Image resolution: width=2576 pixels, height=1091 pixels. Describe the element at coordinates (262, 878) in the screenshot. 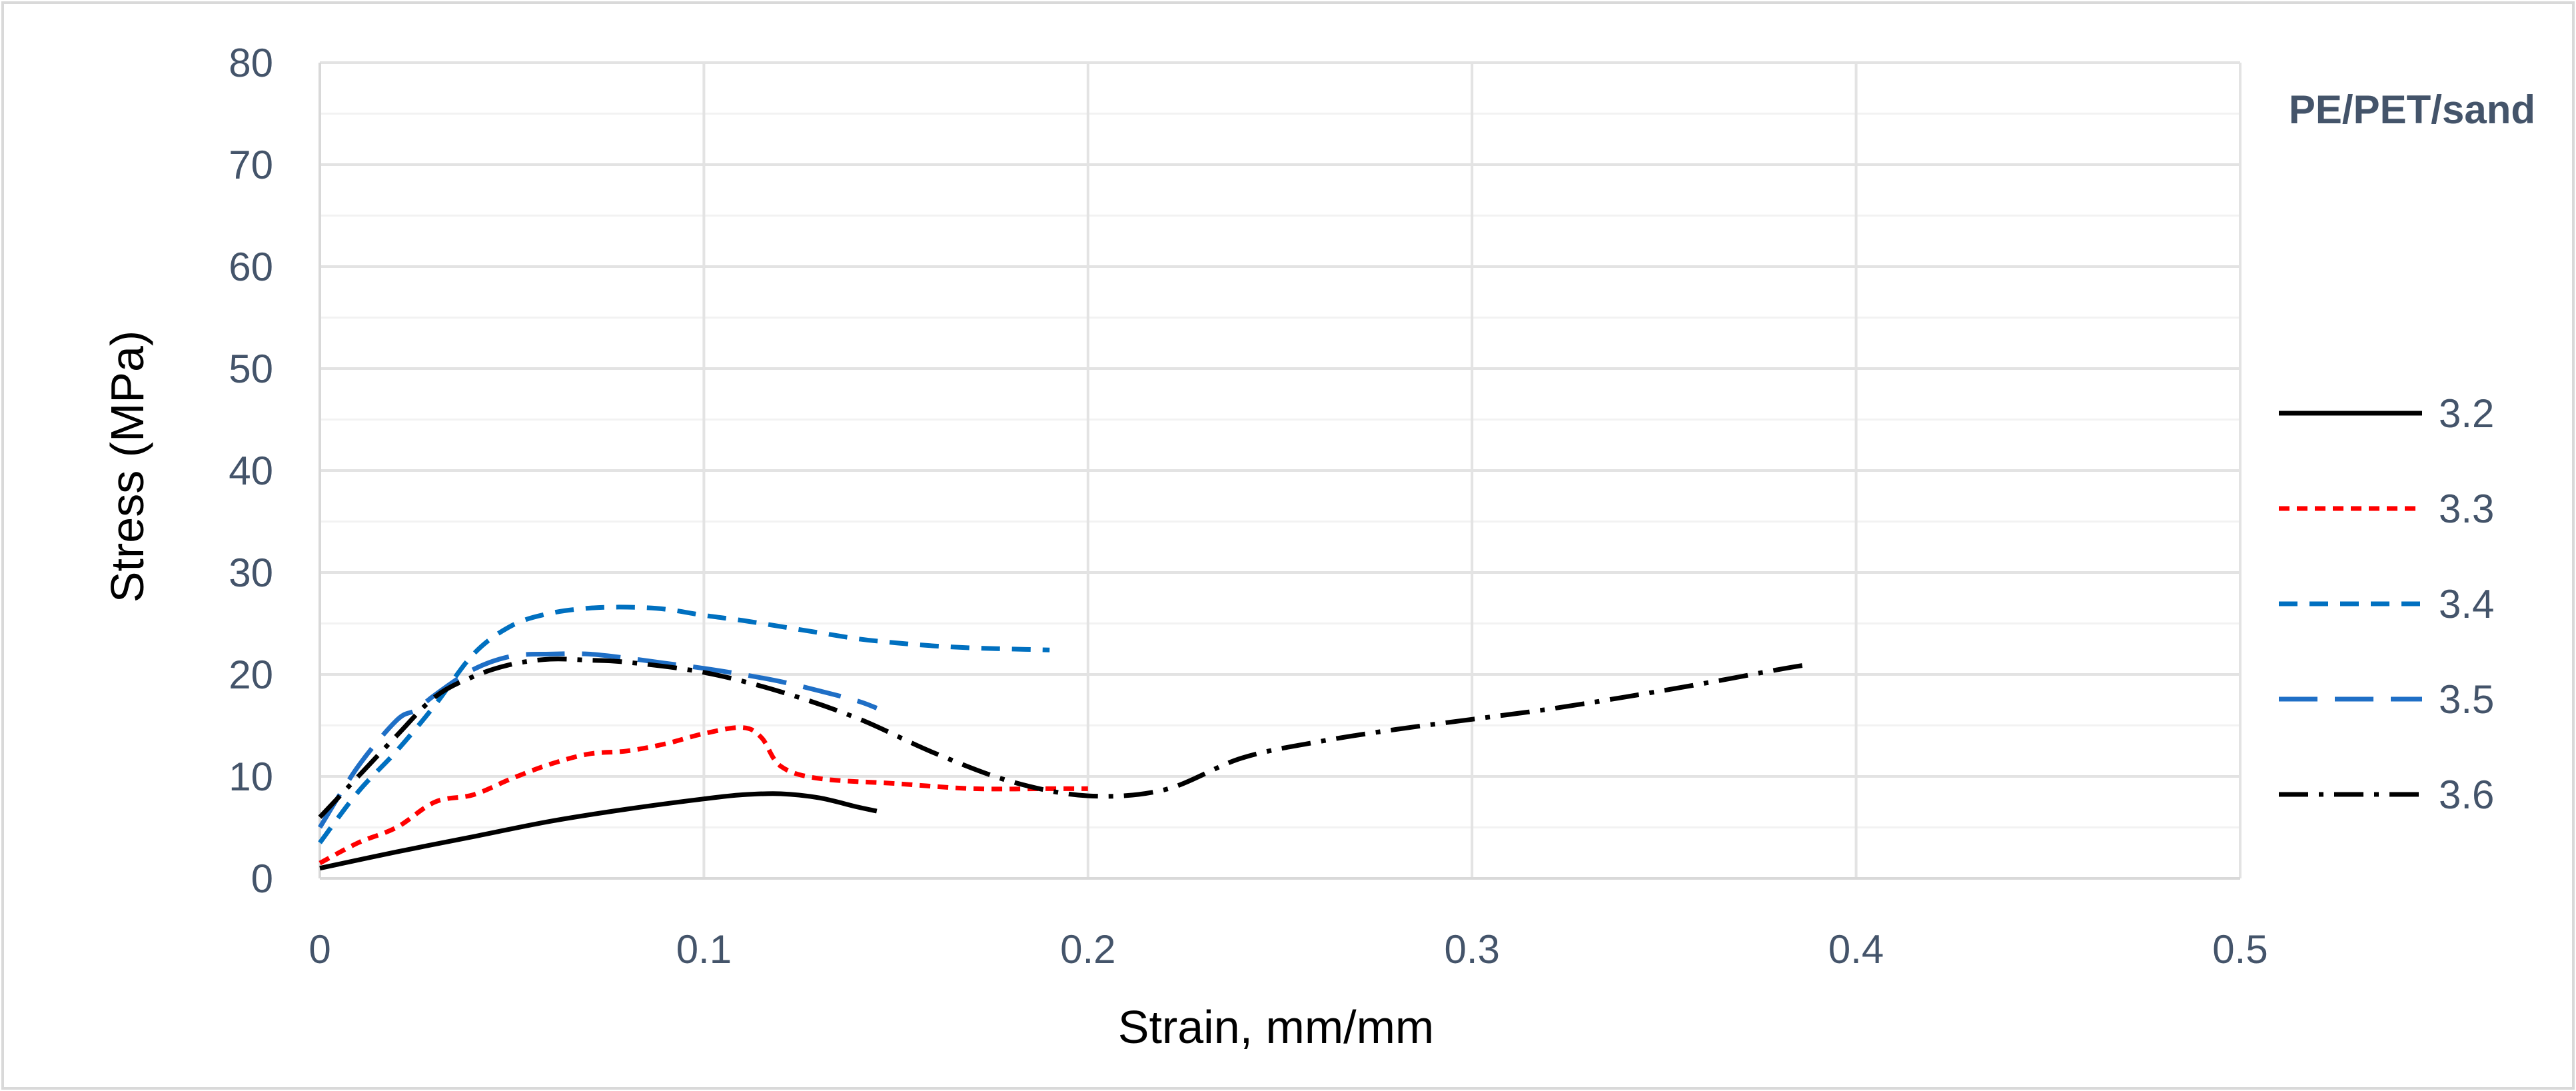

I see `y-tick-label: 0` at that location.